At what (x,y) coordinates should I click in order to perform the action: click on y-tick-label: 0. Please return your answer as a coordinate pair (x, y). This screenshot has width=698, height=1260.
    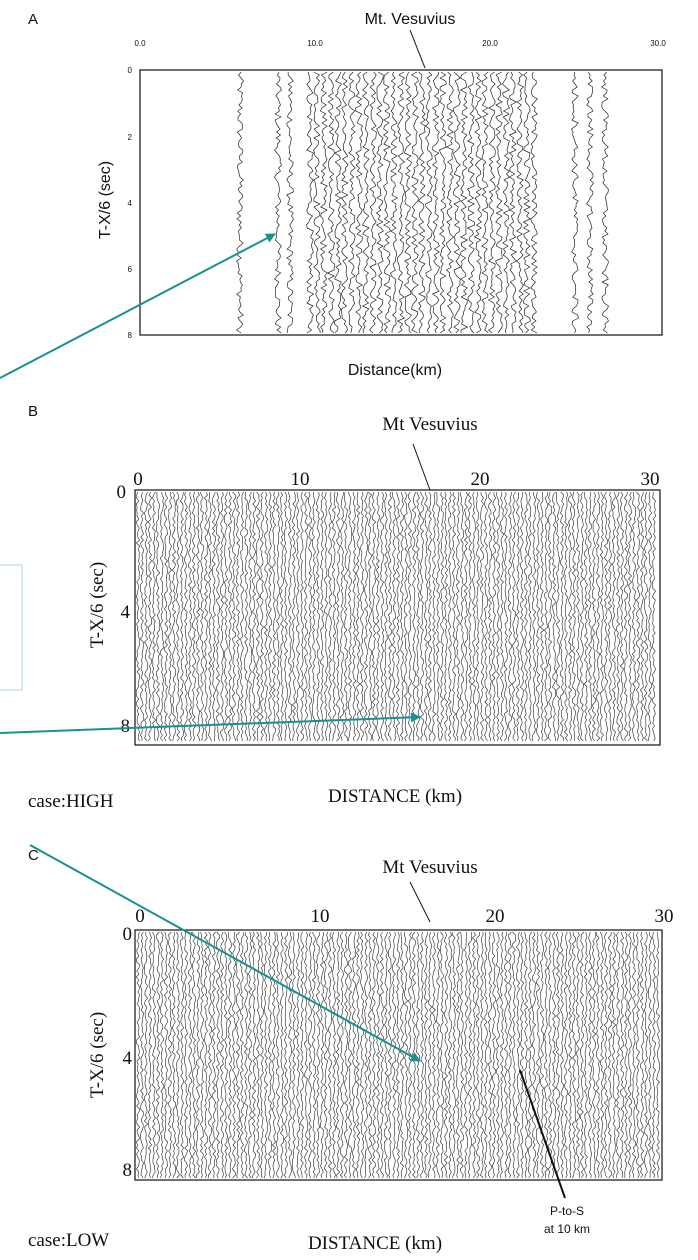
    Looking at the image, I should click on (128, 934).